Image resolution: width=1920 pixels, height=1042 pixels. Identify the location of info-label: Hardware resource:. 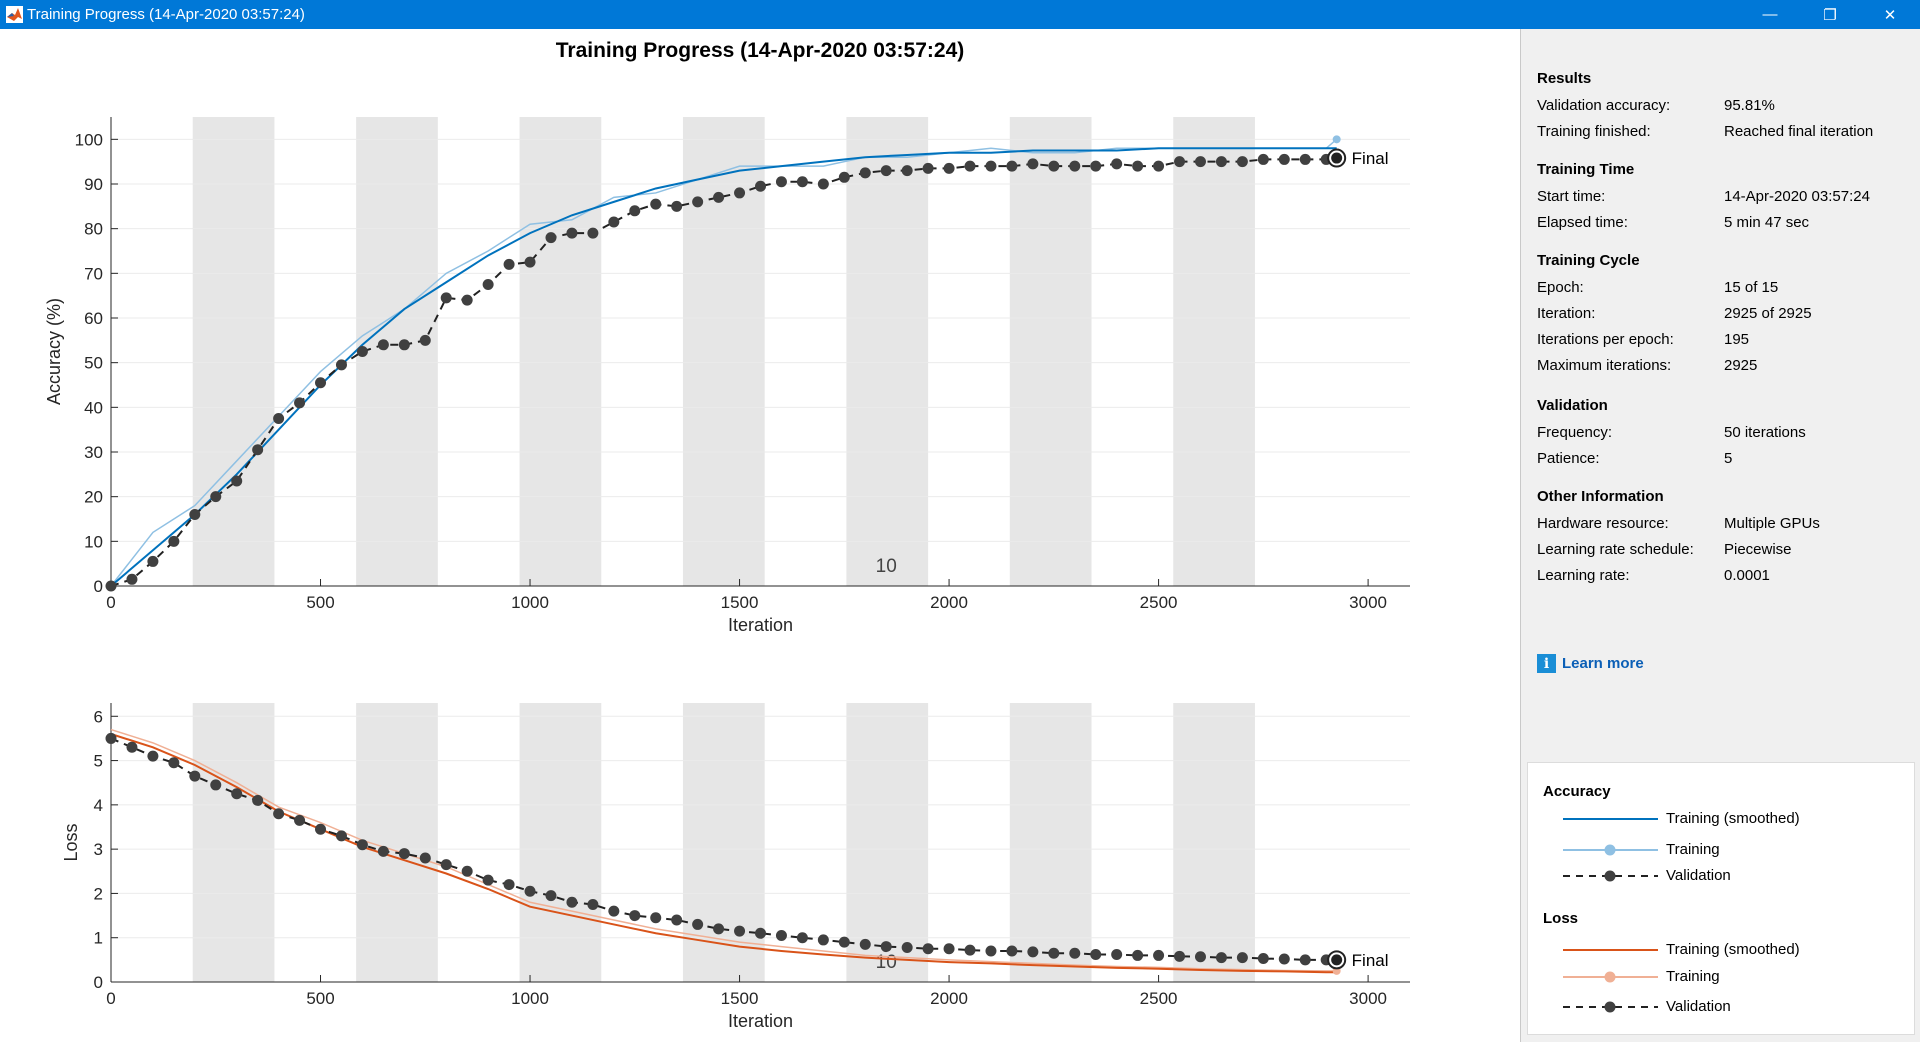
(1603, 523).